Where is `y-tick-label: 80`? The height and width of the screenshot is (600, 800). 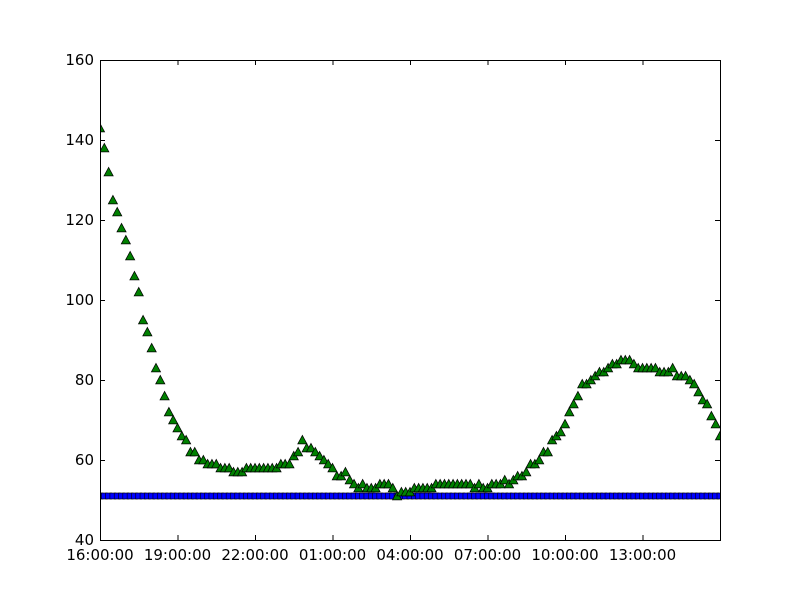 y-tick-label: 80 is located at coordinates (84, 380).